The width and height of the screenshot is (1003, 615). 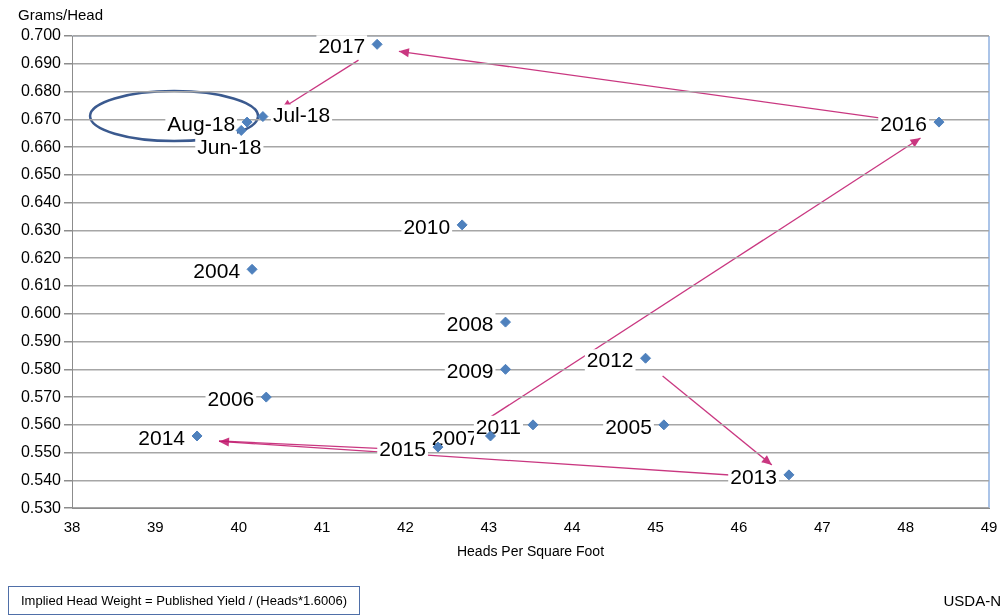 What do you see at coordinates (41, 340) in the screenshot?
I see `y-tick-label: 0.590` at bounding box center [41, 340].